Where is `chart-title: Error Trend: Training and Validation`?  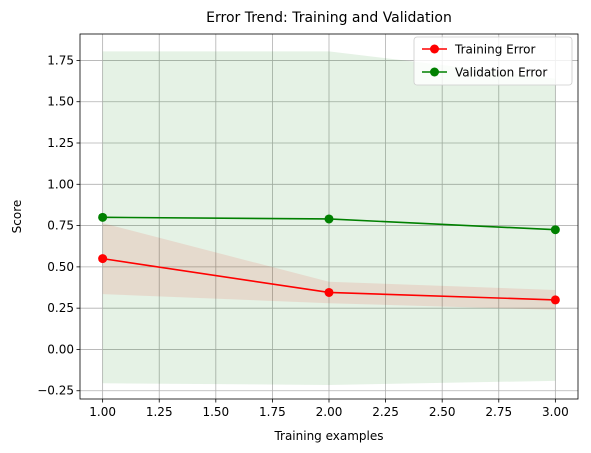
chart-title: Error Trend: Training and Validation is located at coordinates (329, 18).